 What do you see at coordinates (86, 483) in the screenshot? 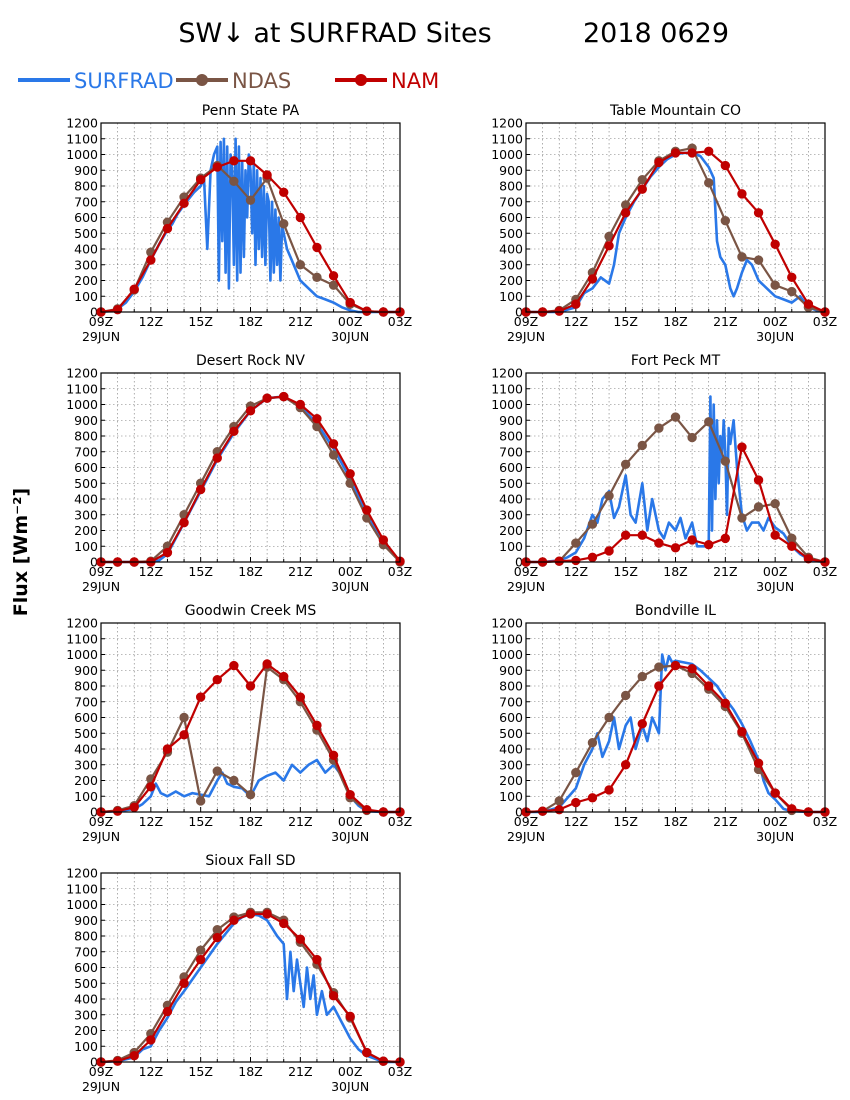
I see `y-tick-label: 500` at bounding box center [86, 483].